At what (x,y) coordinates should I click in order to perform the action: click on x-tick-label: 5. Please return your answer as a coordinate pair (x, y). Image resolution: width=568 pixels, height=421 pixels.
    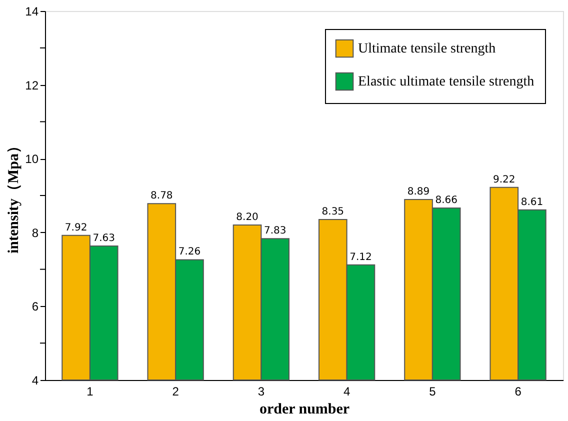
    Looking at the image, I should click on (432, 391).